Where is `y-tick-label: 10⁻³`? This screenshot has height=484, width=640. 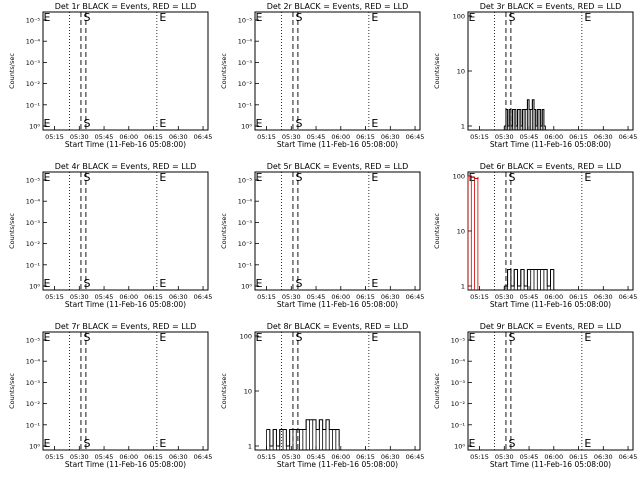
y-tick-label: 10⁻³ is located at coordinates (33, 63).